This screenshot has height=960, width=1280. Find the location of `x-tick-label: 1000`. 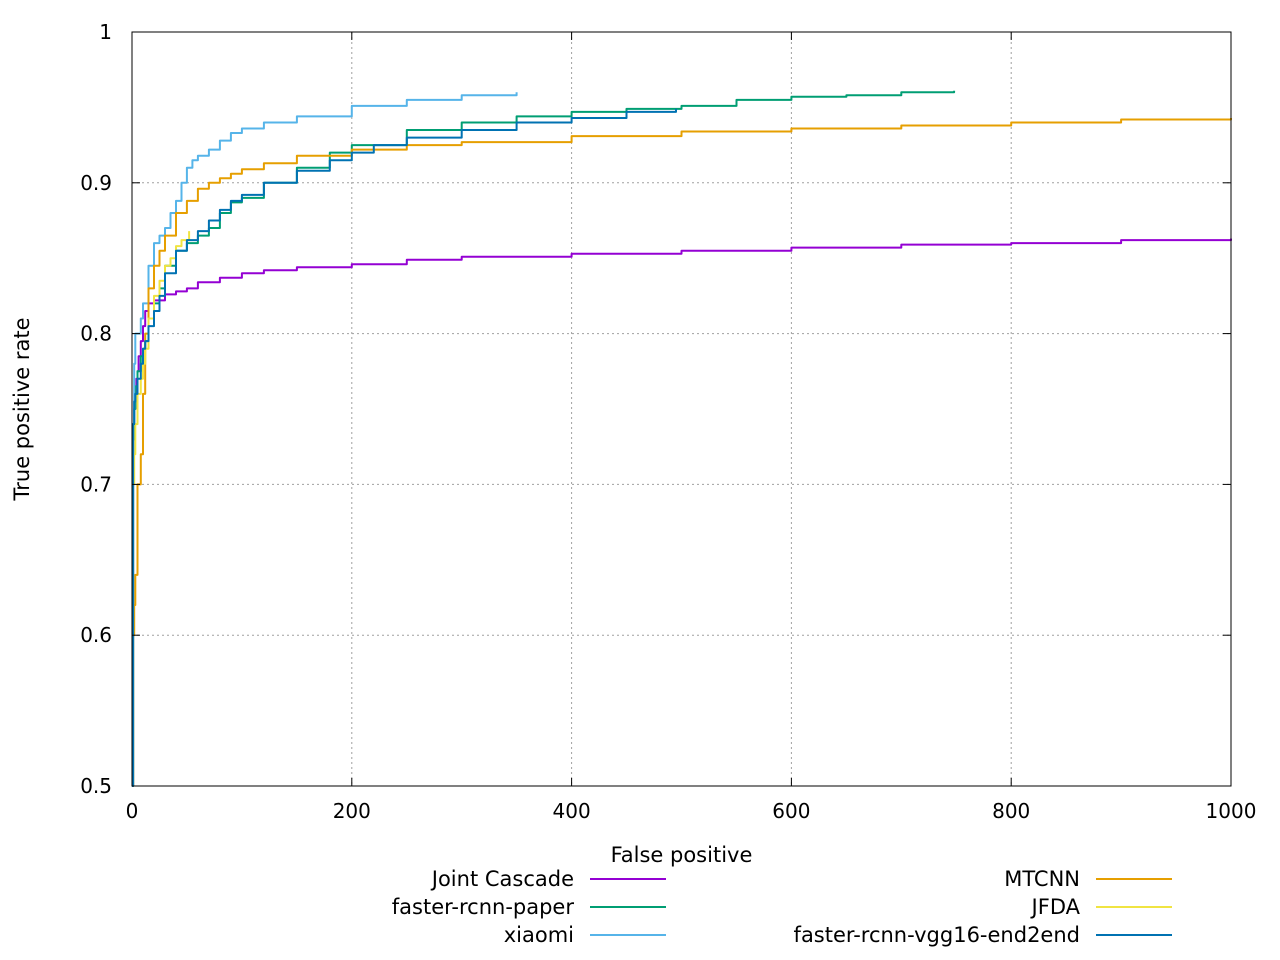

x-tick-label: 1000 is located at coordinates (1231, 811).